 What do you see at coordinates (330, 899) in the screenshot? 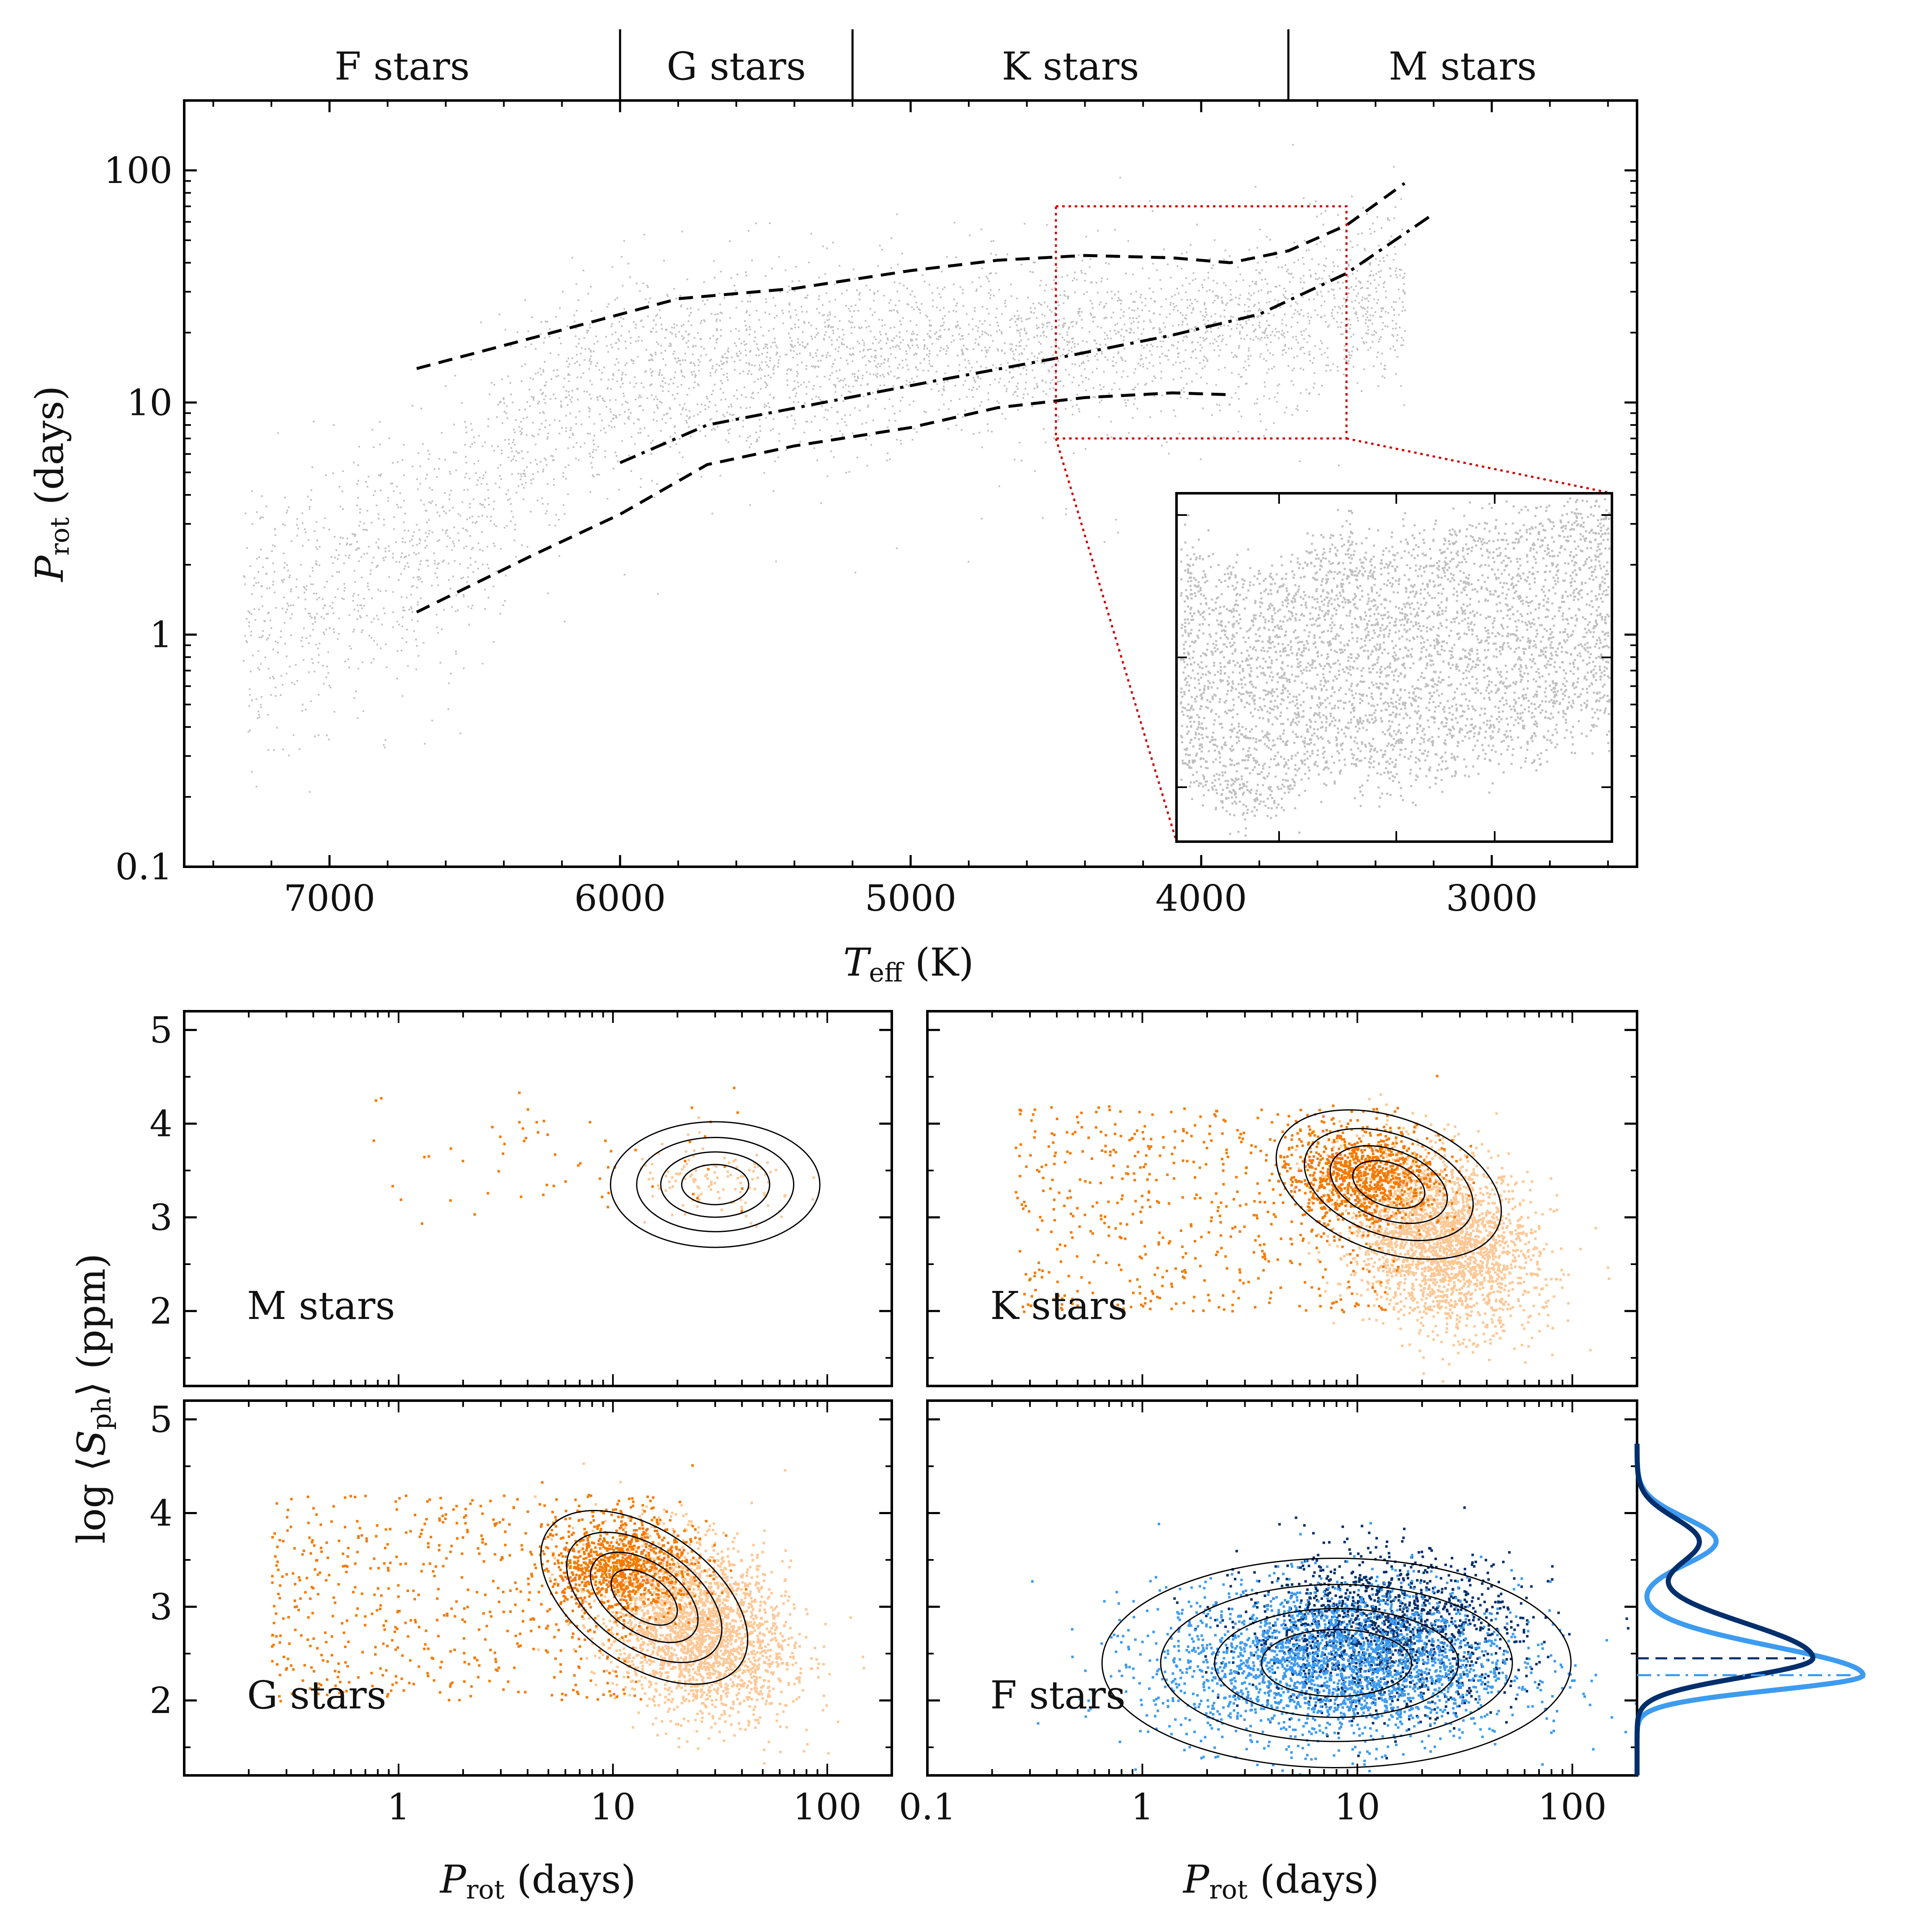
I see `main-xtick-label: 7000` at bounding box center [330, 899].